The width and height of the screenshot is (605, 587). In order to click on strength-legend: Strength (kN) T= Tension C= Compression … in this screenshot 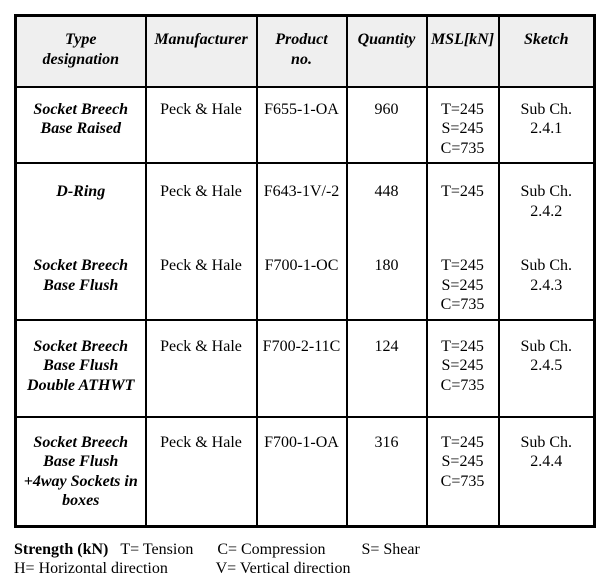, I will do `click(217, 559)`.